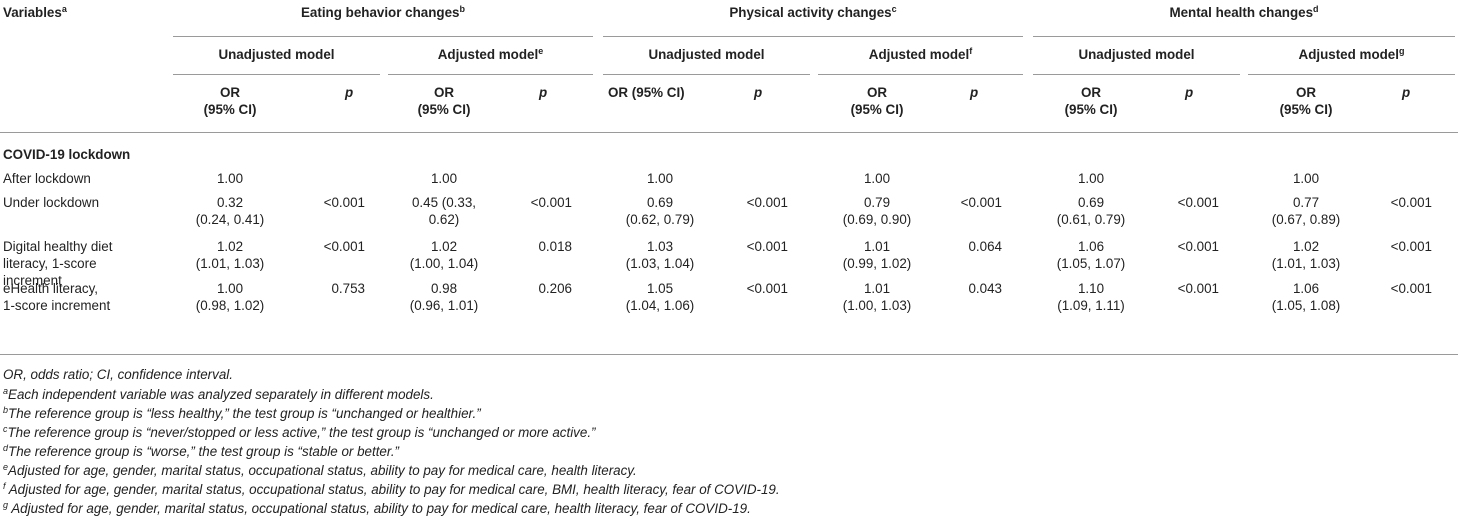 This screenshot has width=1458, height=524. What do you see at coordinates (35, 12) in the screenshot?
I see `variables-header: Variablesa` at bounding box center [35, 12].